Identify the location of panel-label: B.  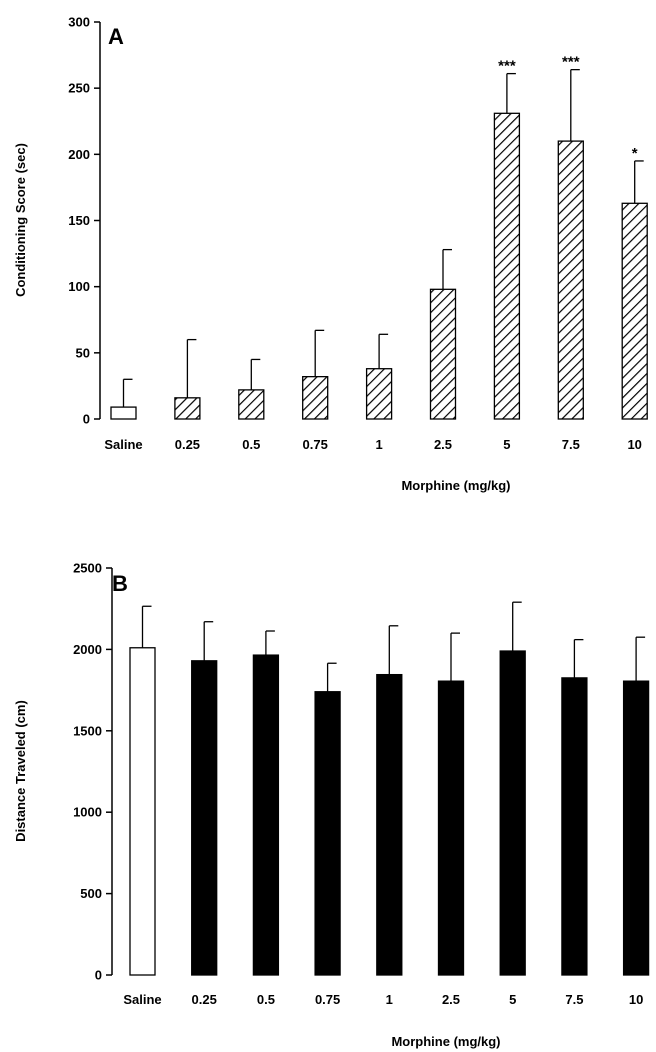
(120, 583).